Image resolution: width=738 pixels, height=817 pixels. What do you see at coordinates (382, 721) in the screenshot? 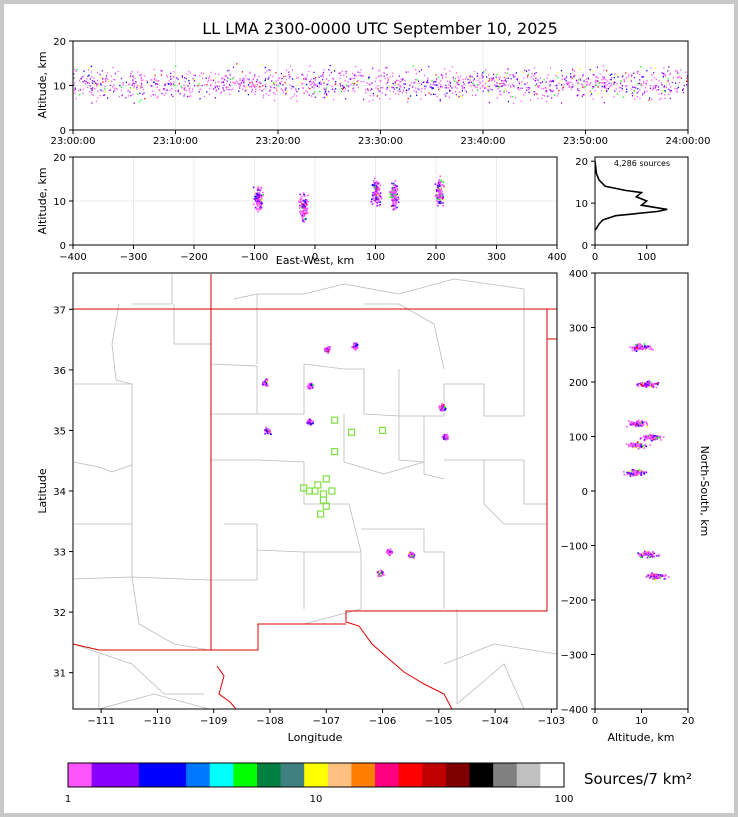
I see `longitude-tick-label: −106` at bounding box center [382, 721].